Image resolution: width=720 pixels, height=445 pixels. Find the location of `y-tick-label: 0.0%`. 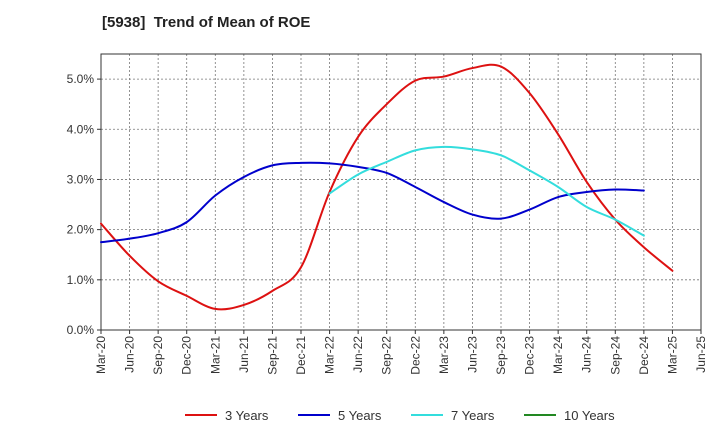

y-tick-label: 0.0% is located at coordinates (81, 330).